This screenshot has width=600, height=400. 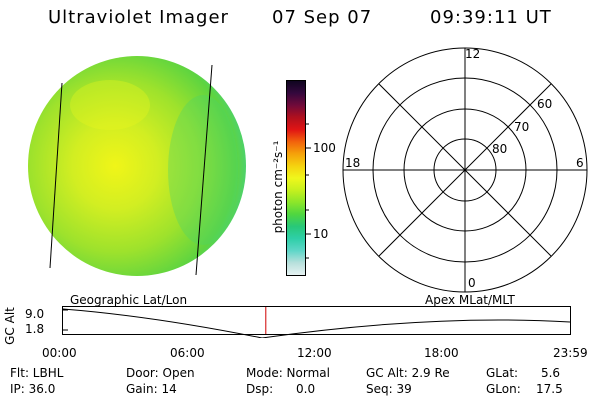 What do you see at coordinates (321, 234) in the screenshot?
I see `color-bar-tick-10: 10` at bounding box center [321, 234].